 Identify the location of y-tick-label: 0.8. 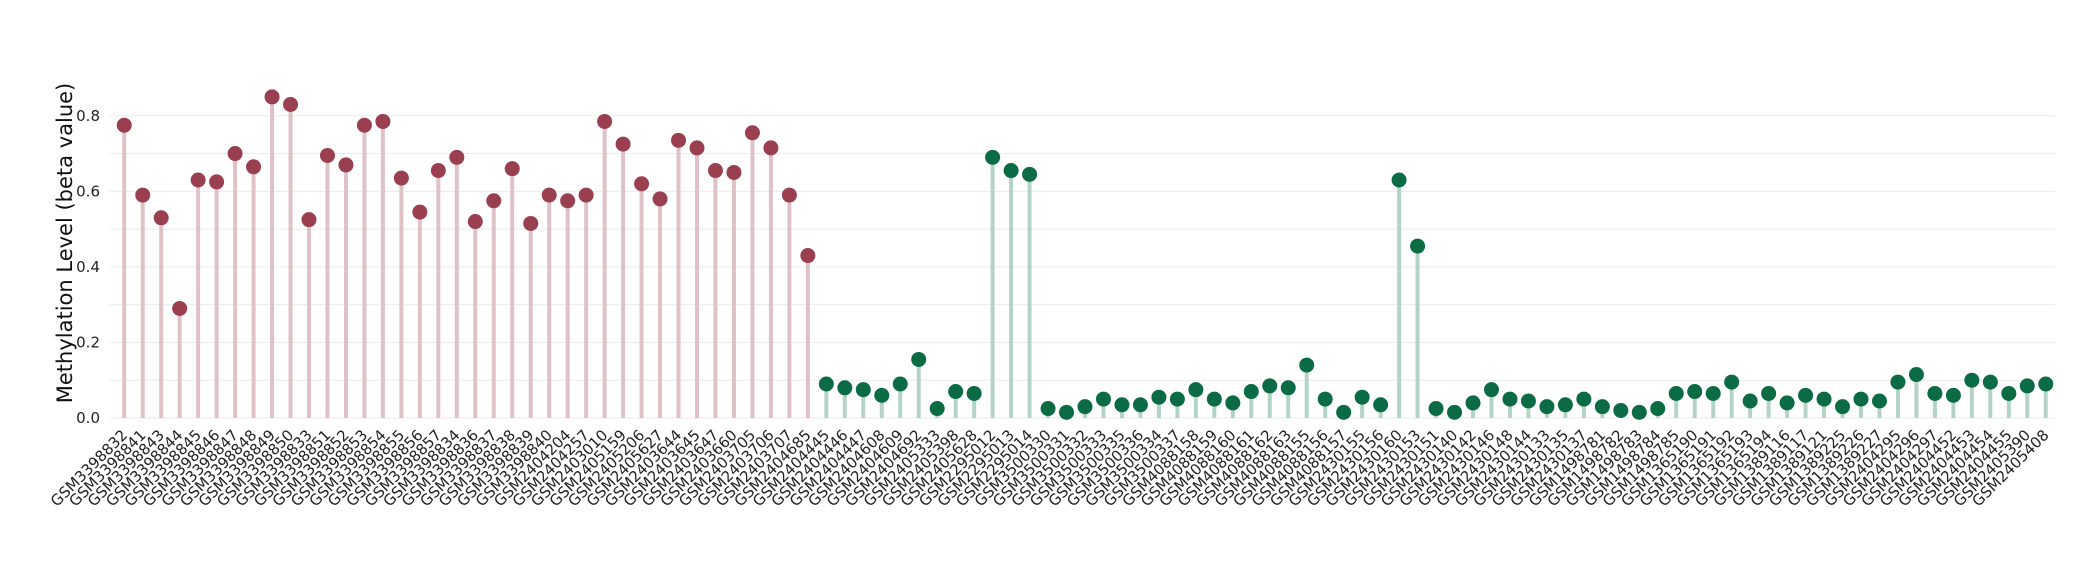
(88, 116).